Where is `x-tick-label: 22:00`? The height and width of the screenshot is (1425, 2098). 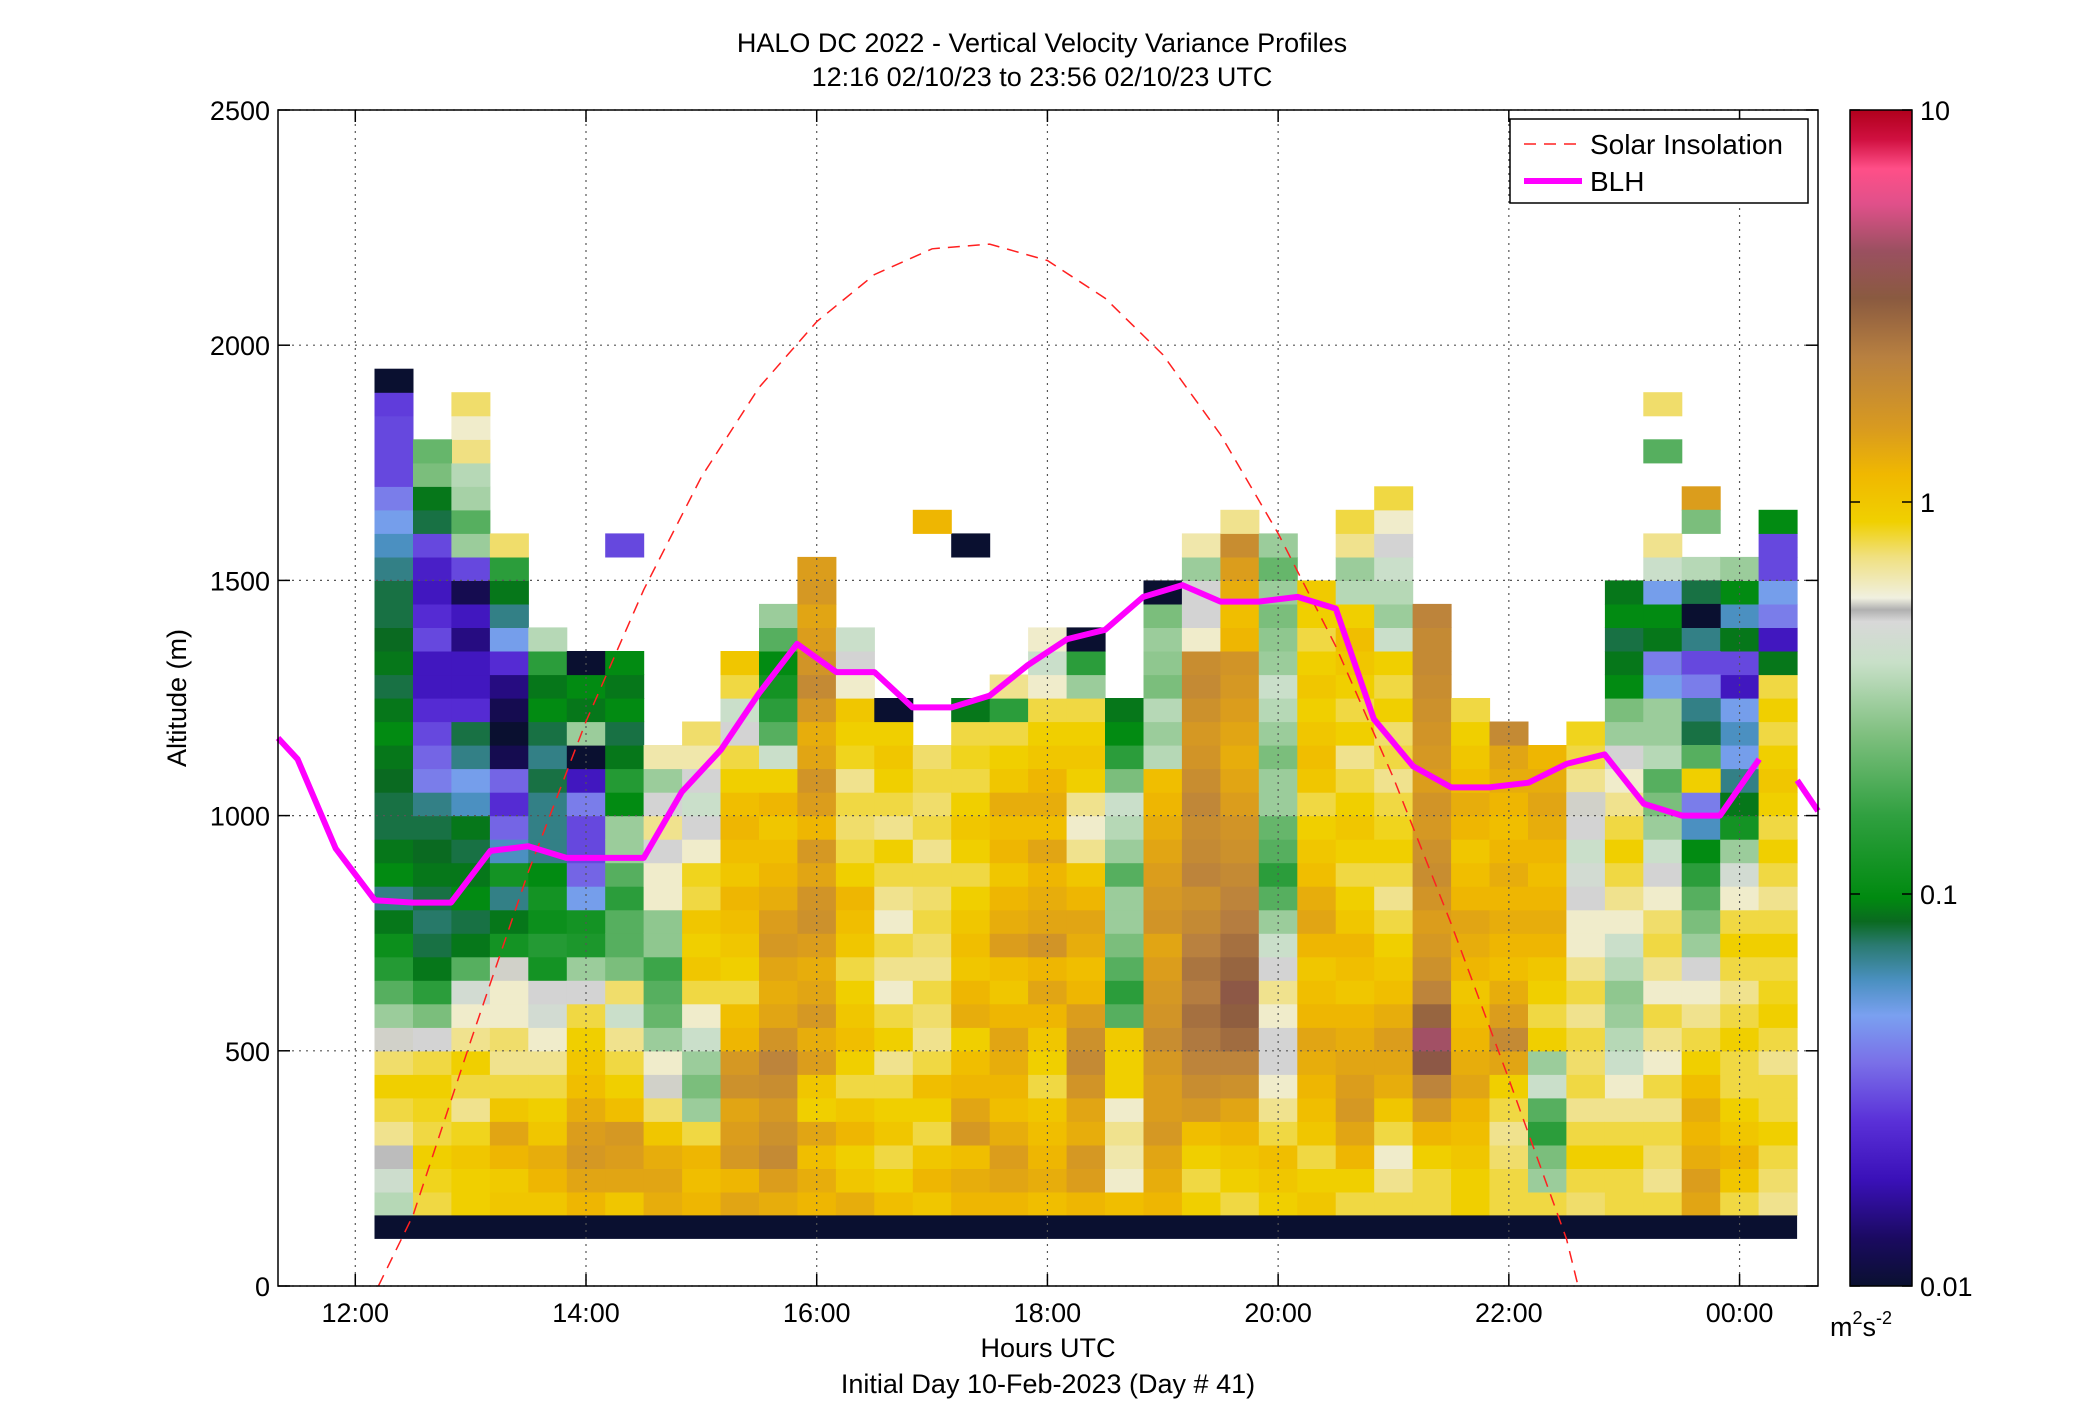
x-tick-label: 22:00 is located at coordinates (1509, 1313).